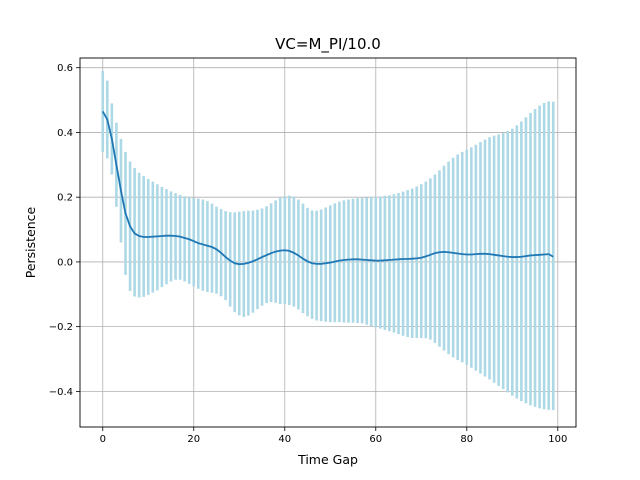 Image resolution: width=640 pixels, height=480 pixels. I want to click on x-tick-label: 100, so click(557, 439).